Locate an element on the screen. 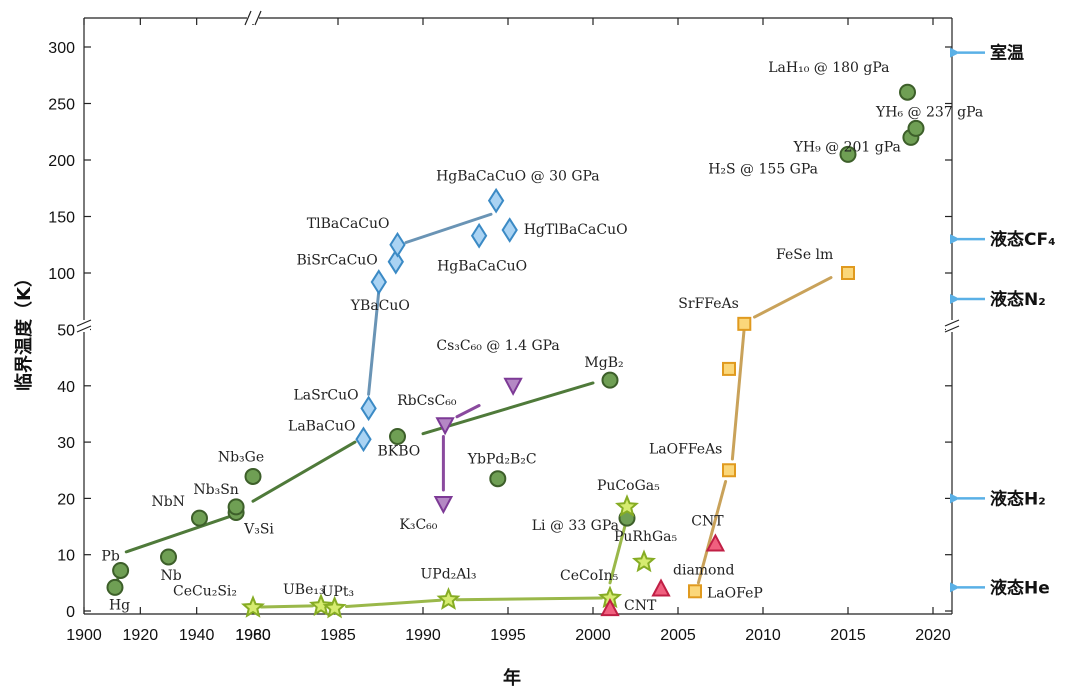 The height and width of the screenshot is (696, 1080). x-tick-label: 1990 is located at coordinates (423, 635).